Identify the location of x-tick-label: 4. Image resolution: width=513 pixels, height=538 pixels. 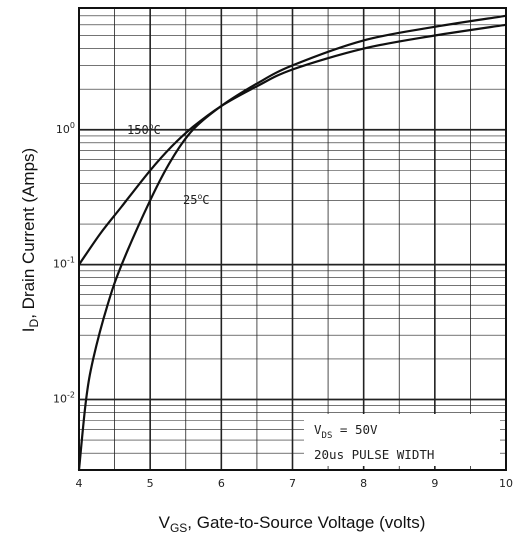
(79, 483).